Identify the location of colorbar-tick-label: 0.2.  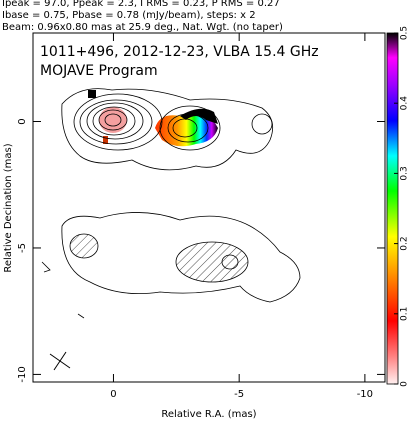
(404, 243).